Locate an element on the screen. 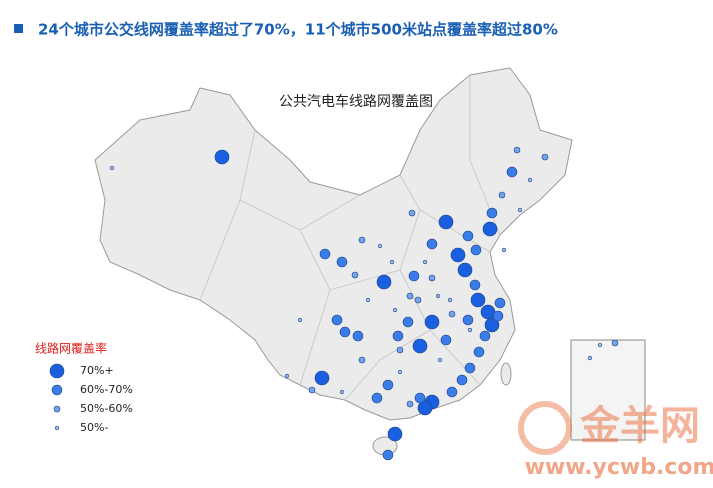 Image resolution: width=713 pixels, height=488 pixels. header-bullet is located at coordinates (18, 28).